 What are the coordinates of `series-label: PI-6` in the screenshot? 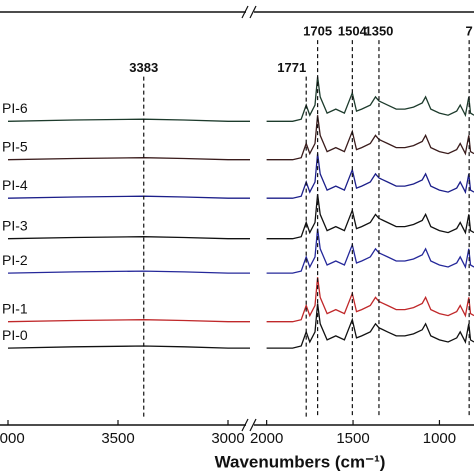 It's located at (15, 108).